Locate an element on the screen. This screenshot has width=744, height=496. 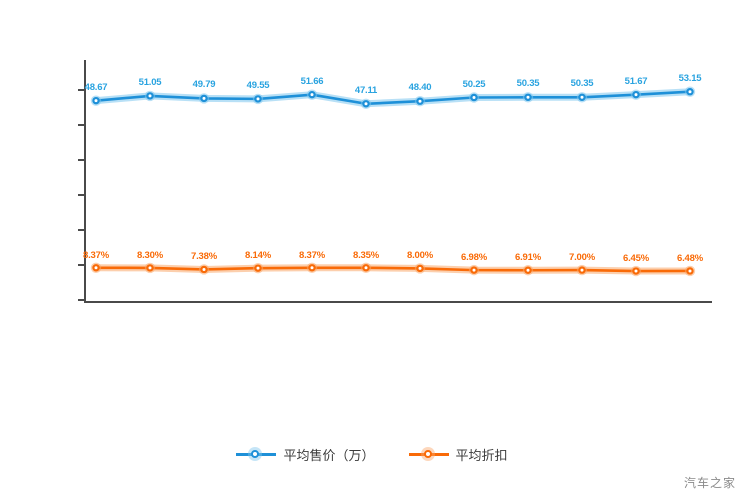
data-label-orange: 8.14% is located at coordinates (258, 256).